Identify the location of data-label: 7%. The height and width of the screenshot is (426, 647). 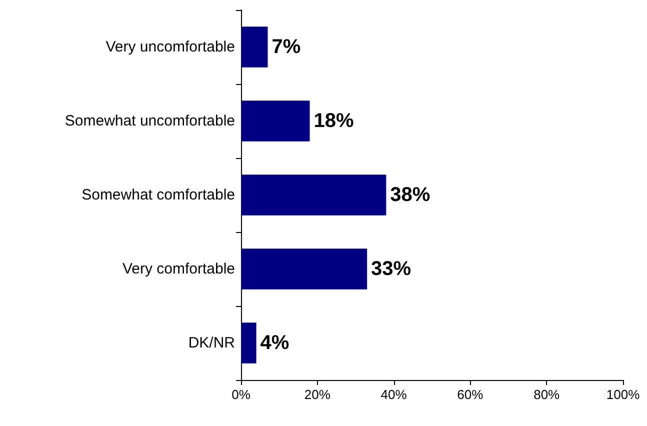
(286, 47).